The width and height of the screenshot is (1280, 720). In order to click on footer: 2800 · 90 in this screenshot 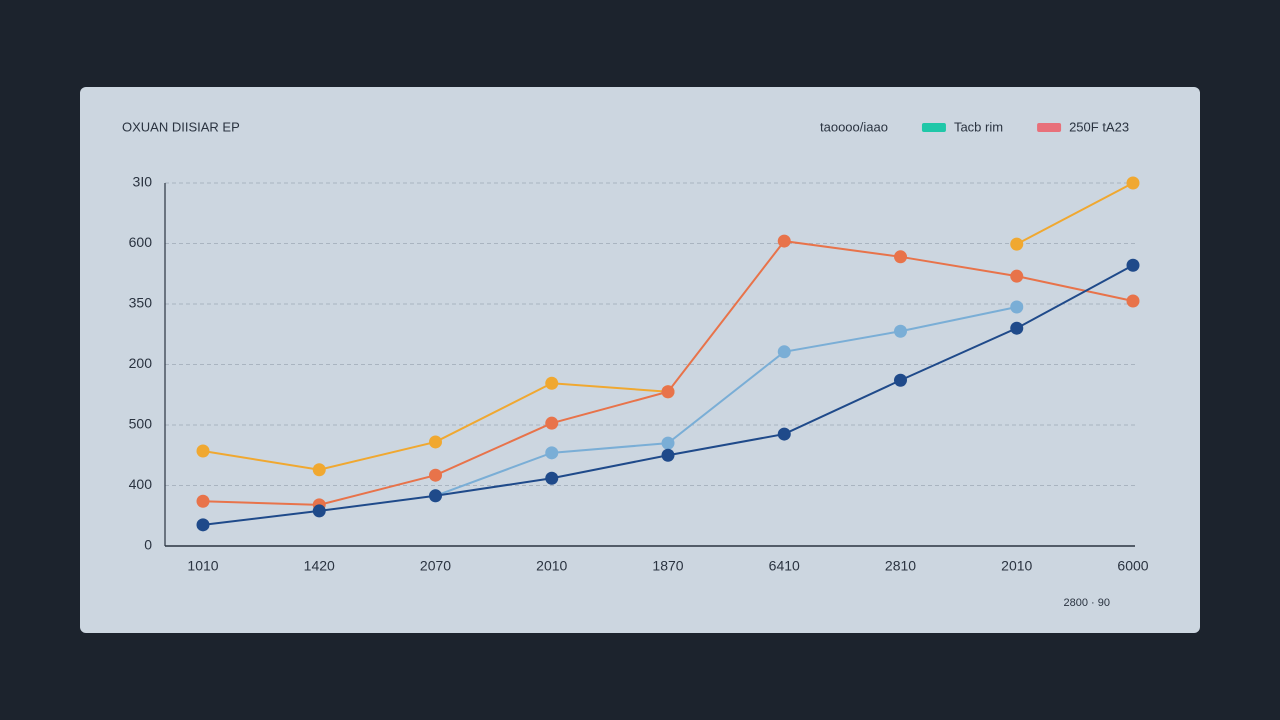, I will do `click(1087, 603)`.